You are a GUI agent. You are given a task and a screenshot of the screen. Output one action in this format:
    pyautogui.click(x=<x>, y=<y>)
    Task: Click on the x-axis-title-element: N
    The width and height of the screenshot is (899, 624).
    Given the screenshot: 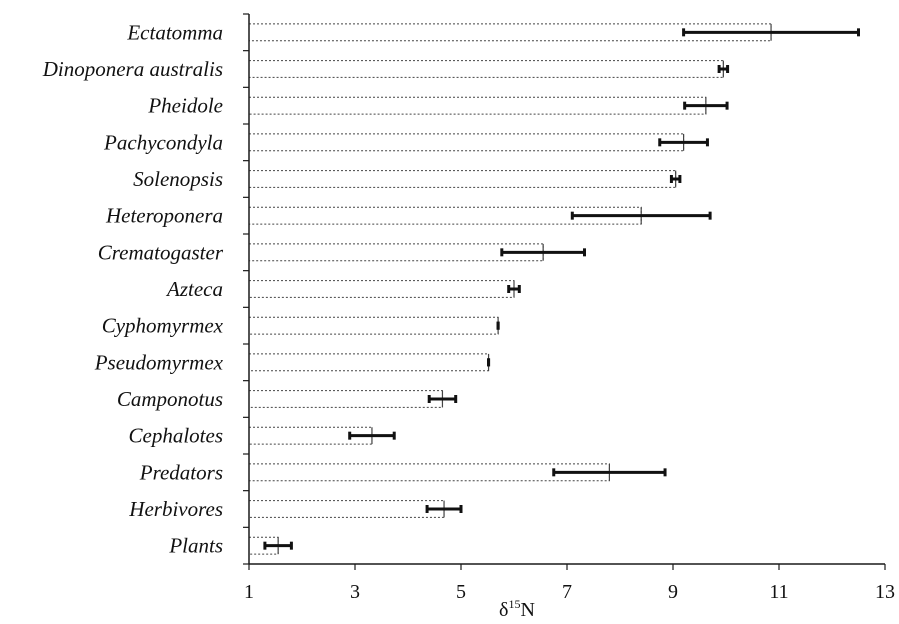 What is the action you would take?
    pyautogui.click(x=527, y=610)
    